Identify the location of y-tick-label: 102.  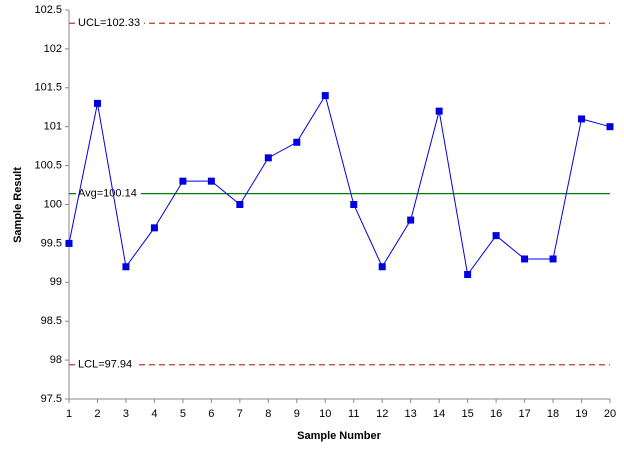
(53, 49).